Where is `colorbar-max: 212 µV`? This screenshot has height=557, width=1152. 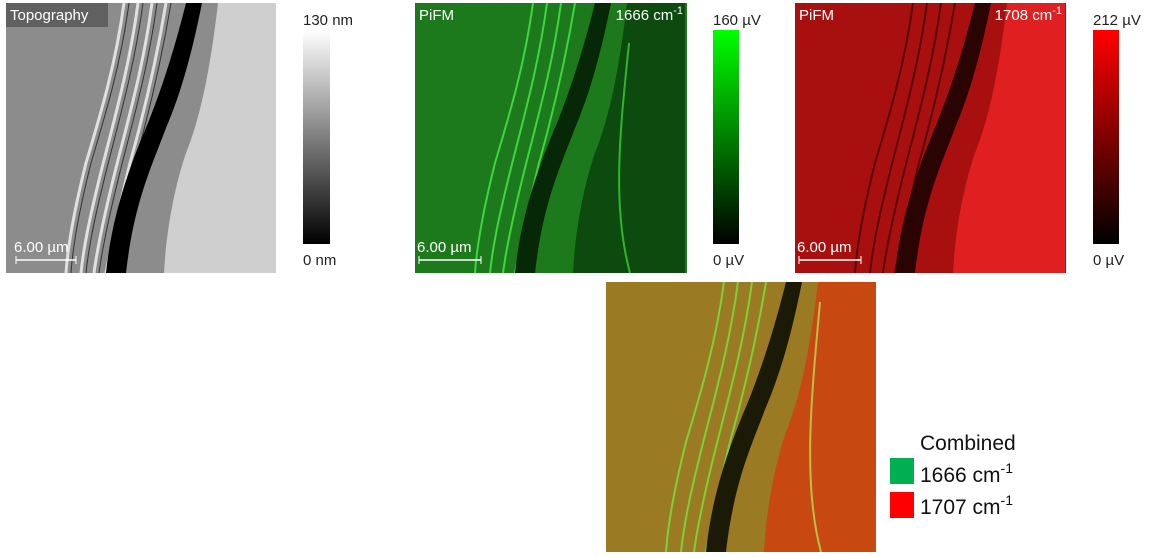
colorbar-max: 212 µV is located at coordinates (1117, 20).